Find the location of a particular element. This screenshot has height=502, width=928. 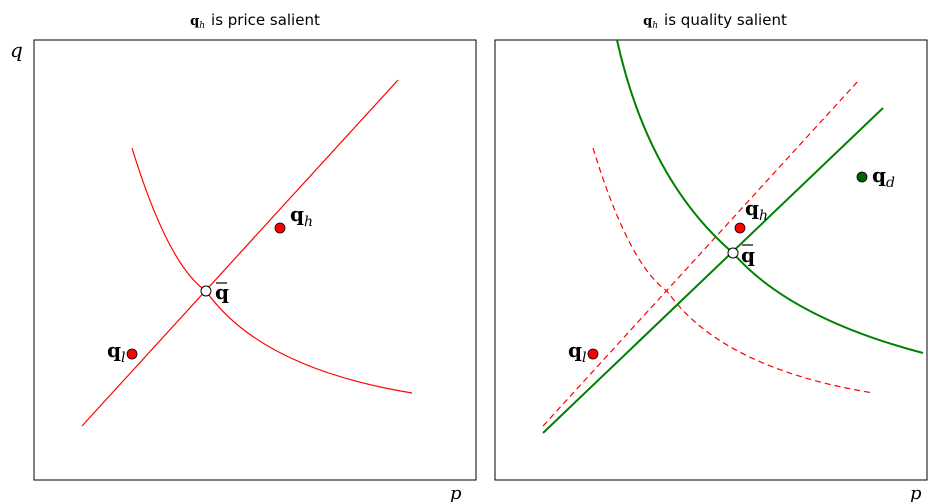

right-point-q-bar is located at coordinates (733, 253).